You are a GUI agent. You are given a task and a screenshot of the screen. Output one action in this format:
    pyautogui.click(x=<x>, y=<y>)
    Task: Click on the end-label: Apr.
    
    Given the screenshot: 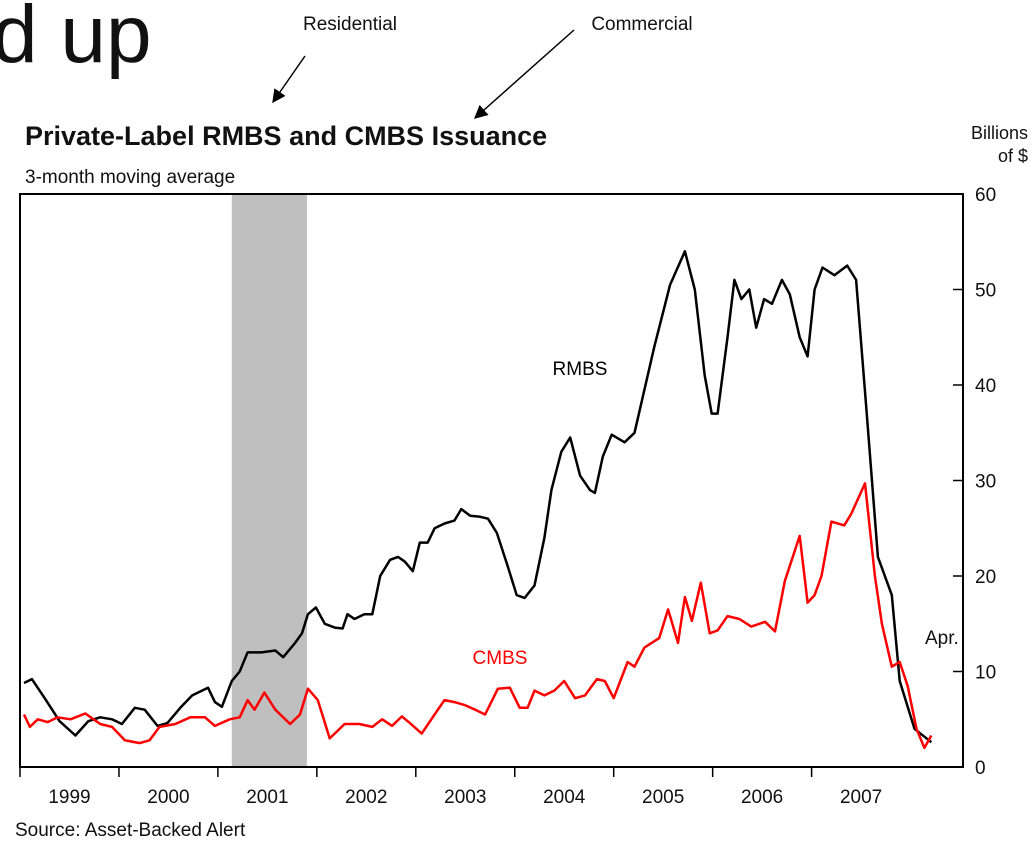 What is the action you would take?
    pyautogui.click(x=942, y=638)
    